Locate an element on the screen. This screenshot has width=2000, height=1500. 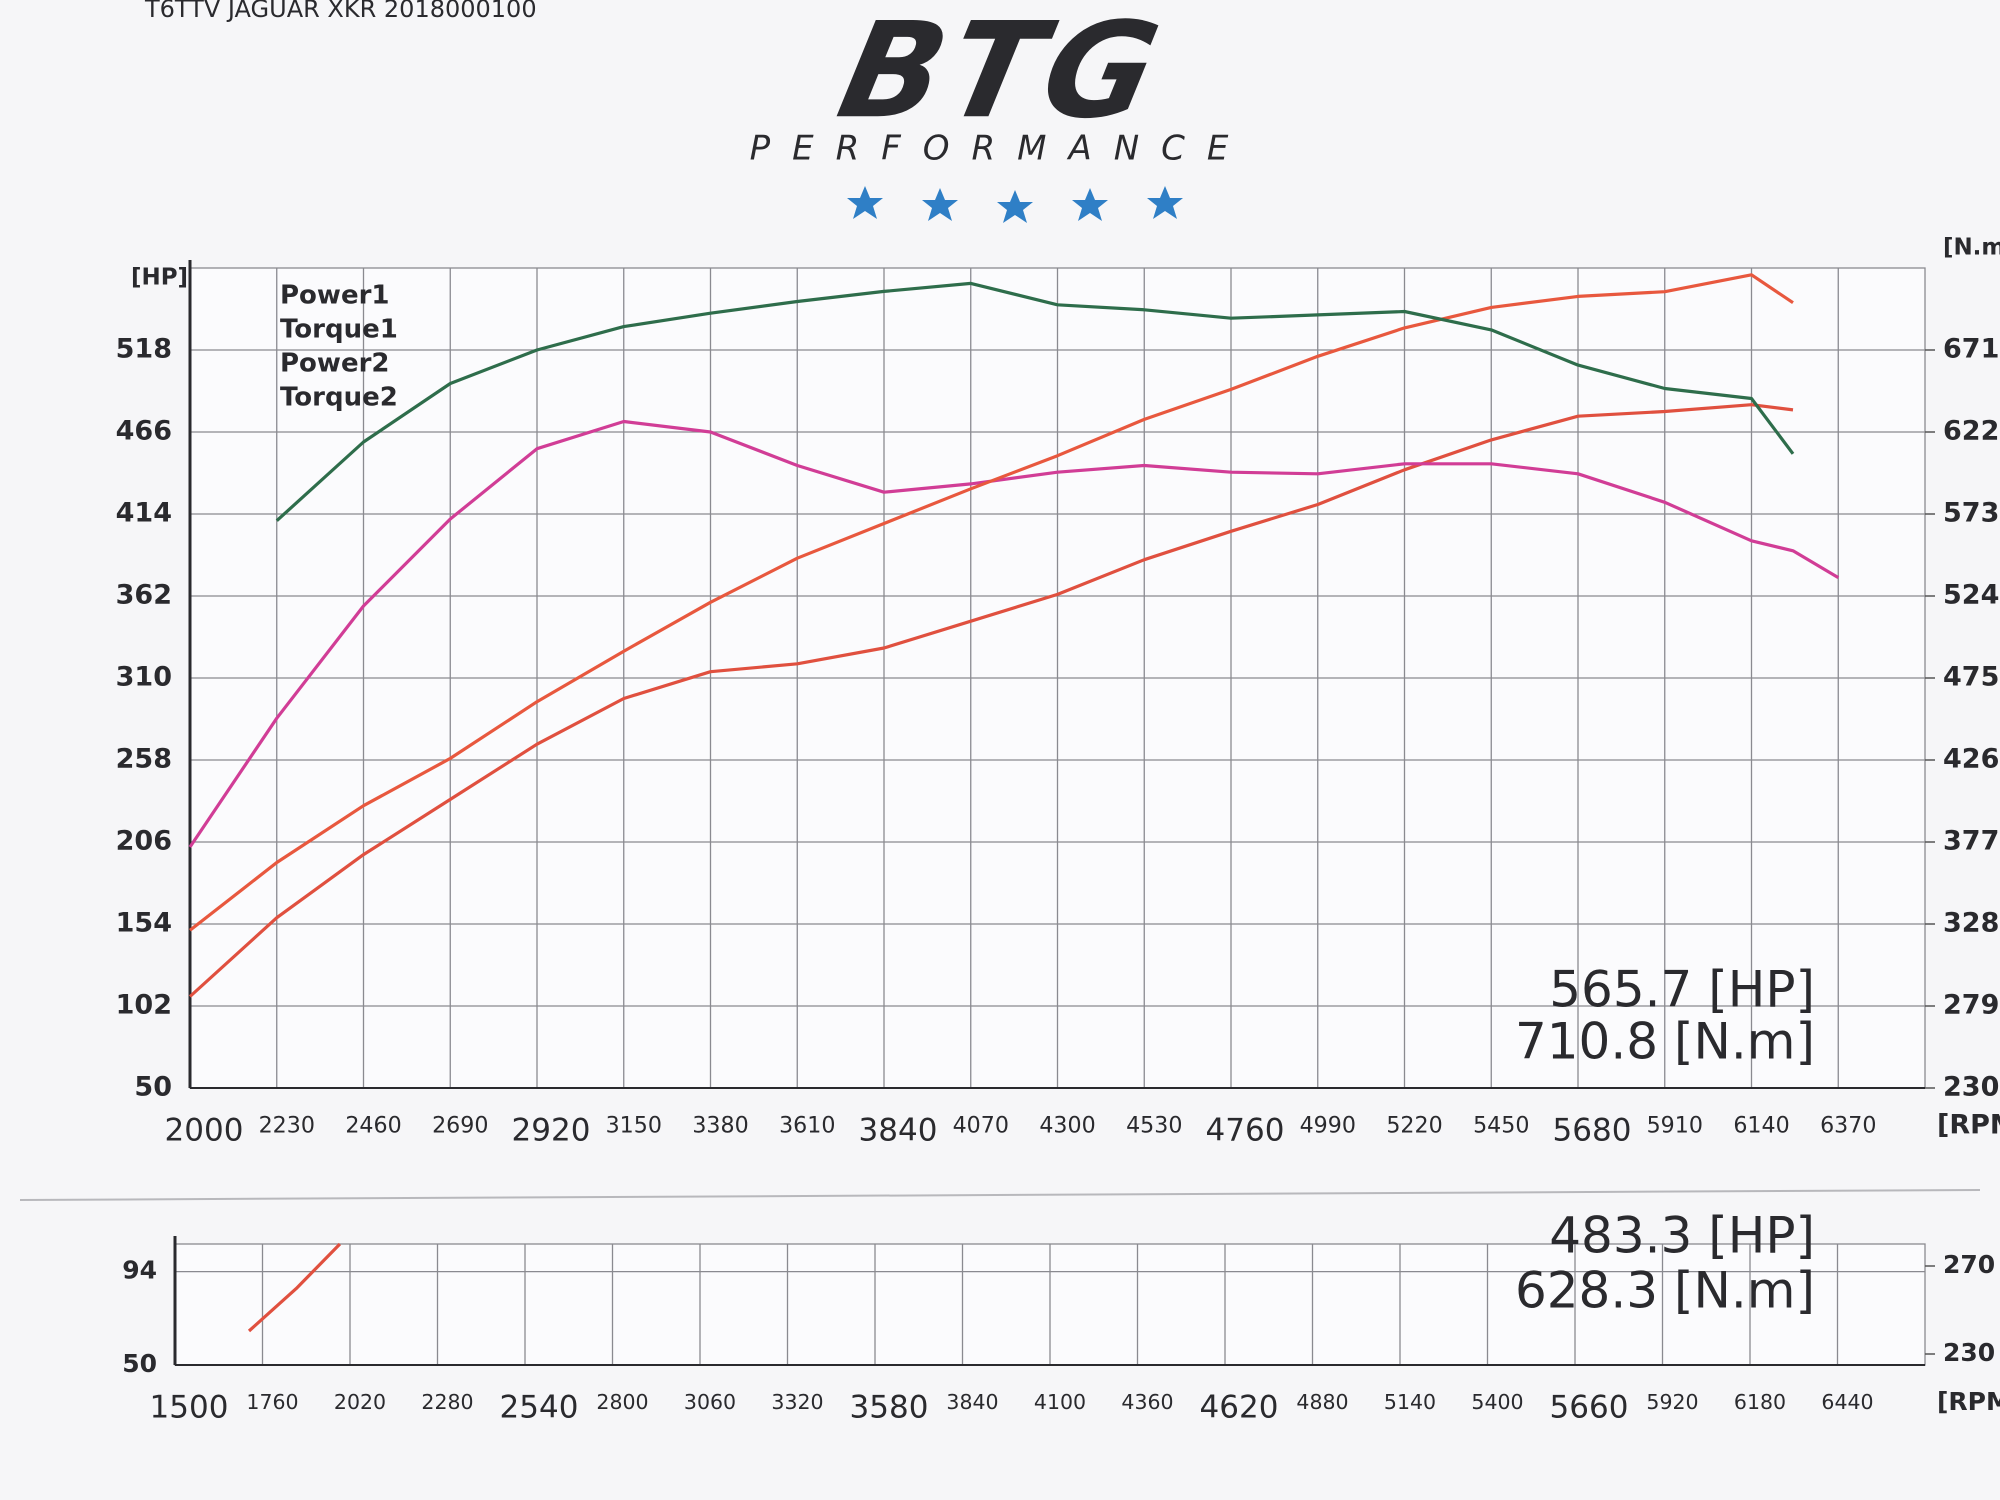
y2-tick-label: 671 is located at coordinates (1971, 349).